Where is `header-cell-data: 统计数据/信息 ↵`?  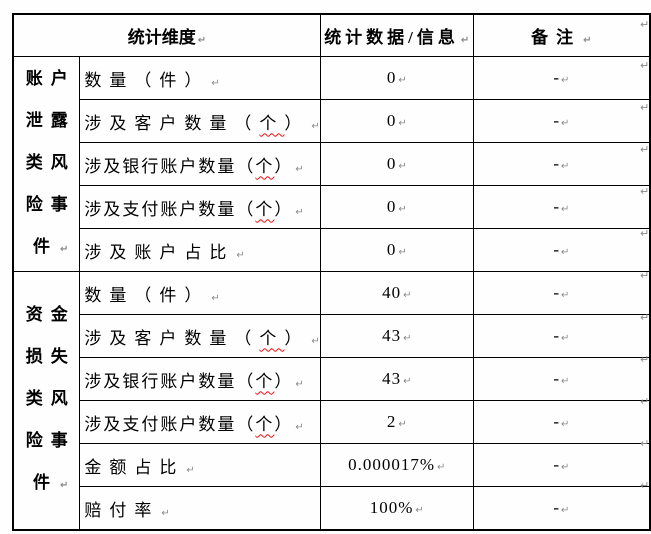 header-cell-data: 统计数据/信息 ↵ is located at coordinates (396, 35).